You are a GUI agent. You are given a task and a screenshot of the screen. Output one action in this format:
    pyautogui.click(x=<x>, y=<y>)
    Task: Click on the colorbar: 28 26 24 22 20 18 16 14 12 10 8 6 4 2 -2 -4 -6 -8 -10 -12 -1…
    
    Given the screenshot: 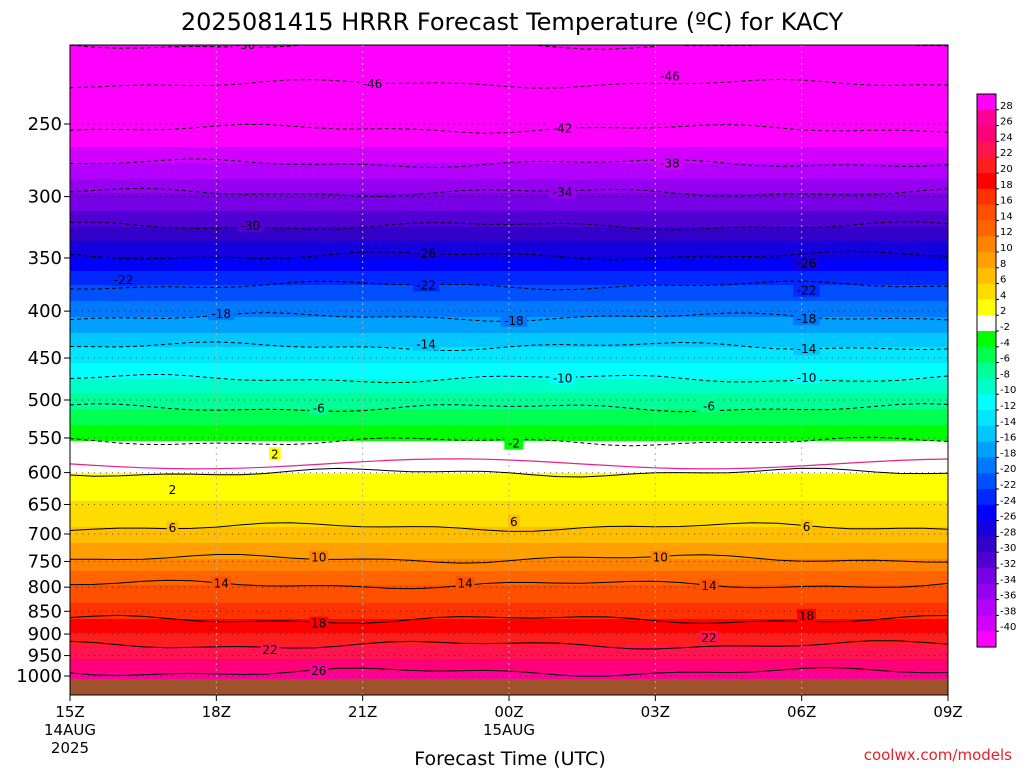 What is the action you would take?
    pyautogui.click(x=996, y=370)
    